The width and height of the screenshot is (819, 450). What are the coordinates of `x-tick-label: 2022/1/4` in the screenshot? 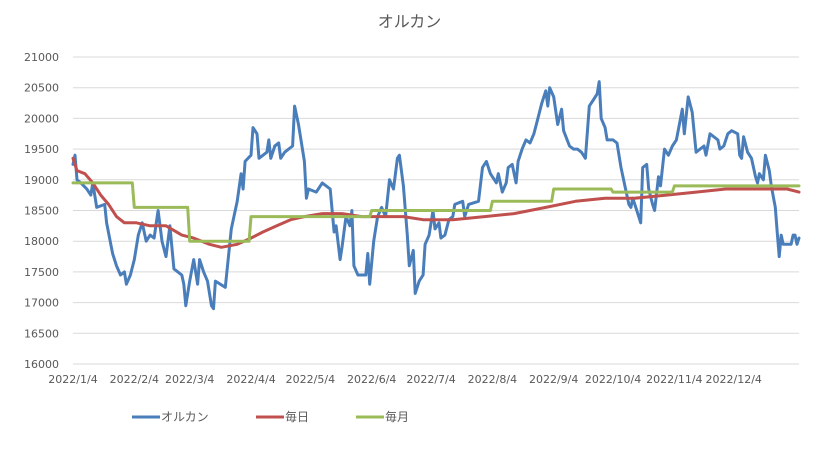 It's located at (72, 379).